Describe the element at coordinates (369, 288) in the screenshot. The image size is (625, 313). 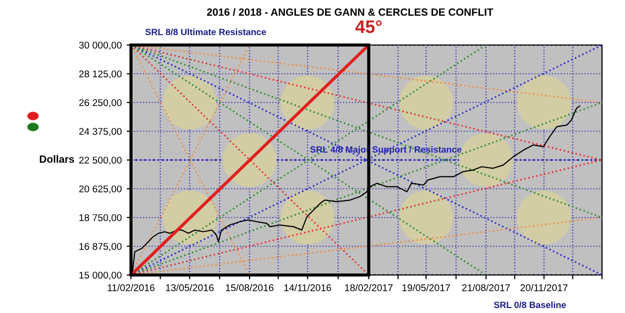
I see `x-tick-label: 18/02/2017` at that location.